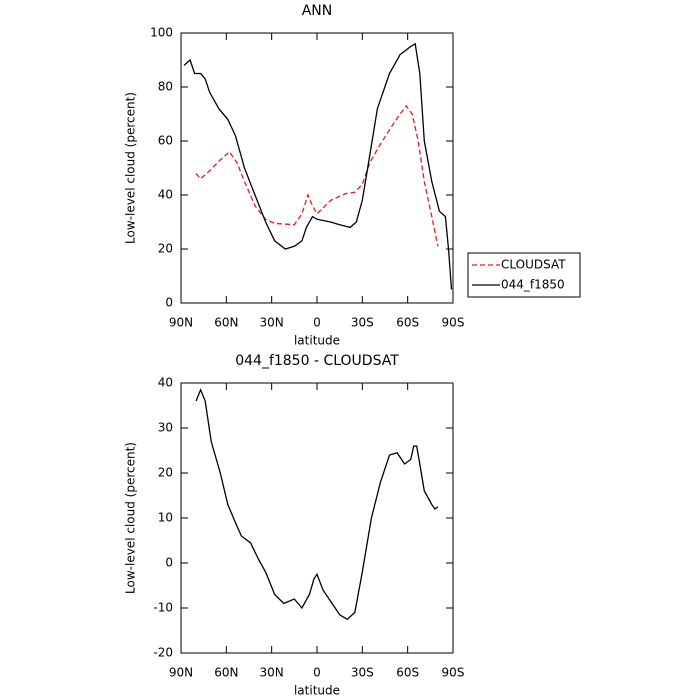  I want to click on chart-title: ANN, so click(317, 11).